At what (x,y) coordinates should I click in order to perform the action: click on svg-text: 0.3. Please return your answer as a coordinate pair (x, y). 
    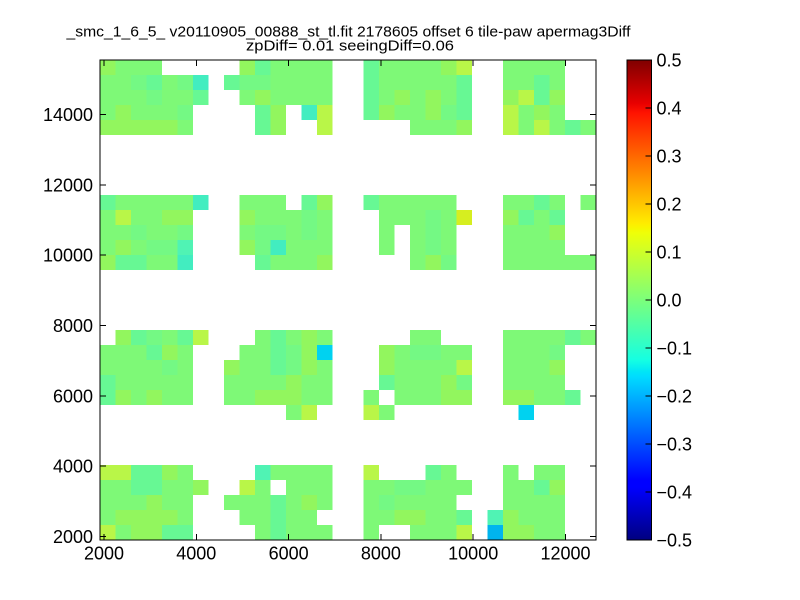
    Looking at the image, I should click on (669, 157).